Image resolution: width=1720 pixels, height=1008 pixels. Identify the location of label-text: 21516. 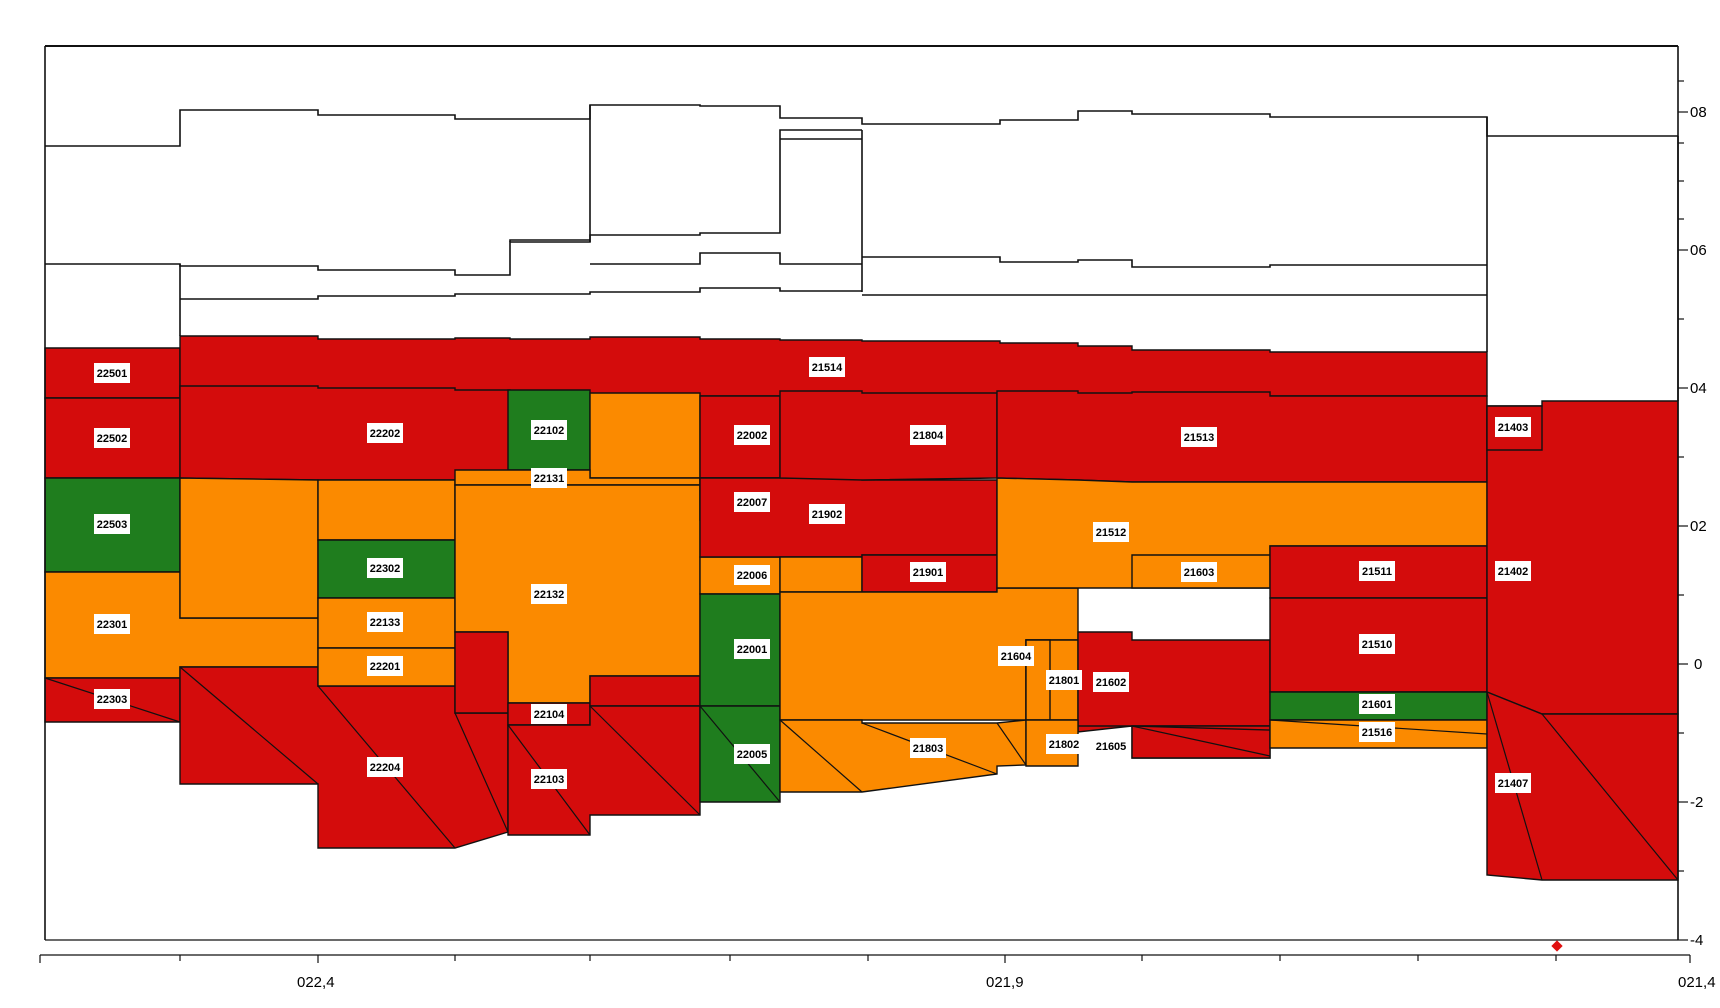
(1377, 733).